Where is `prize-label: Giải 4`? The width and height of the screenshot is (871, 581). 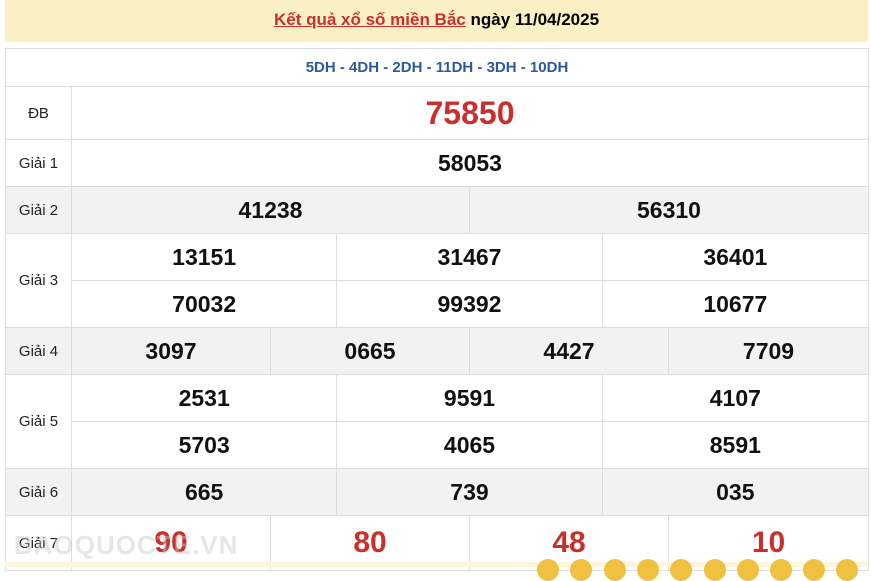
prize-label: Giải 4 is located at coordinates (39, 351).